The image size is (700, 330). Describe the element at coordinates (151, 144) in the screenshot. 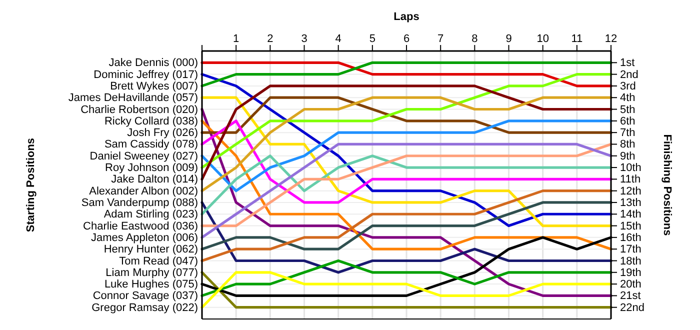

I see `series-label: Sam Cassidy (078)` at that location.